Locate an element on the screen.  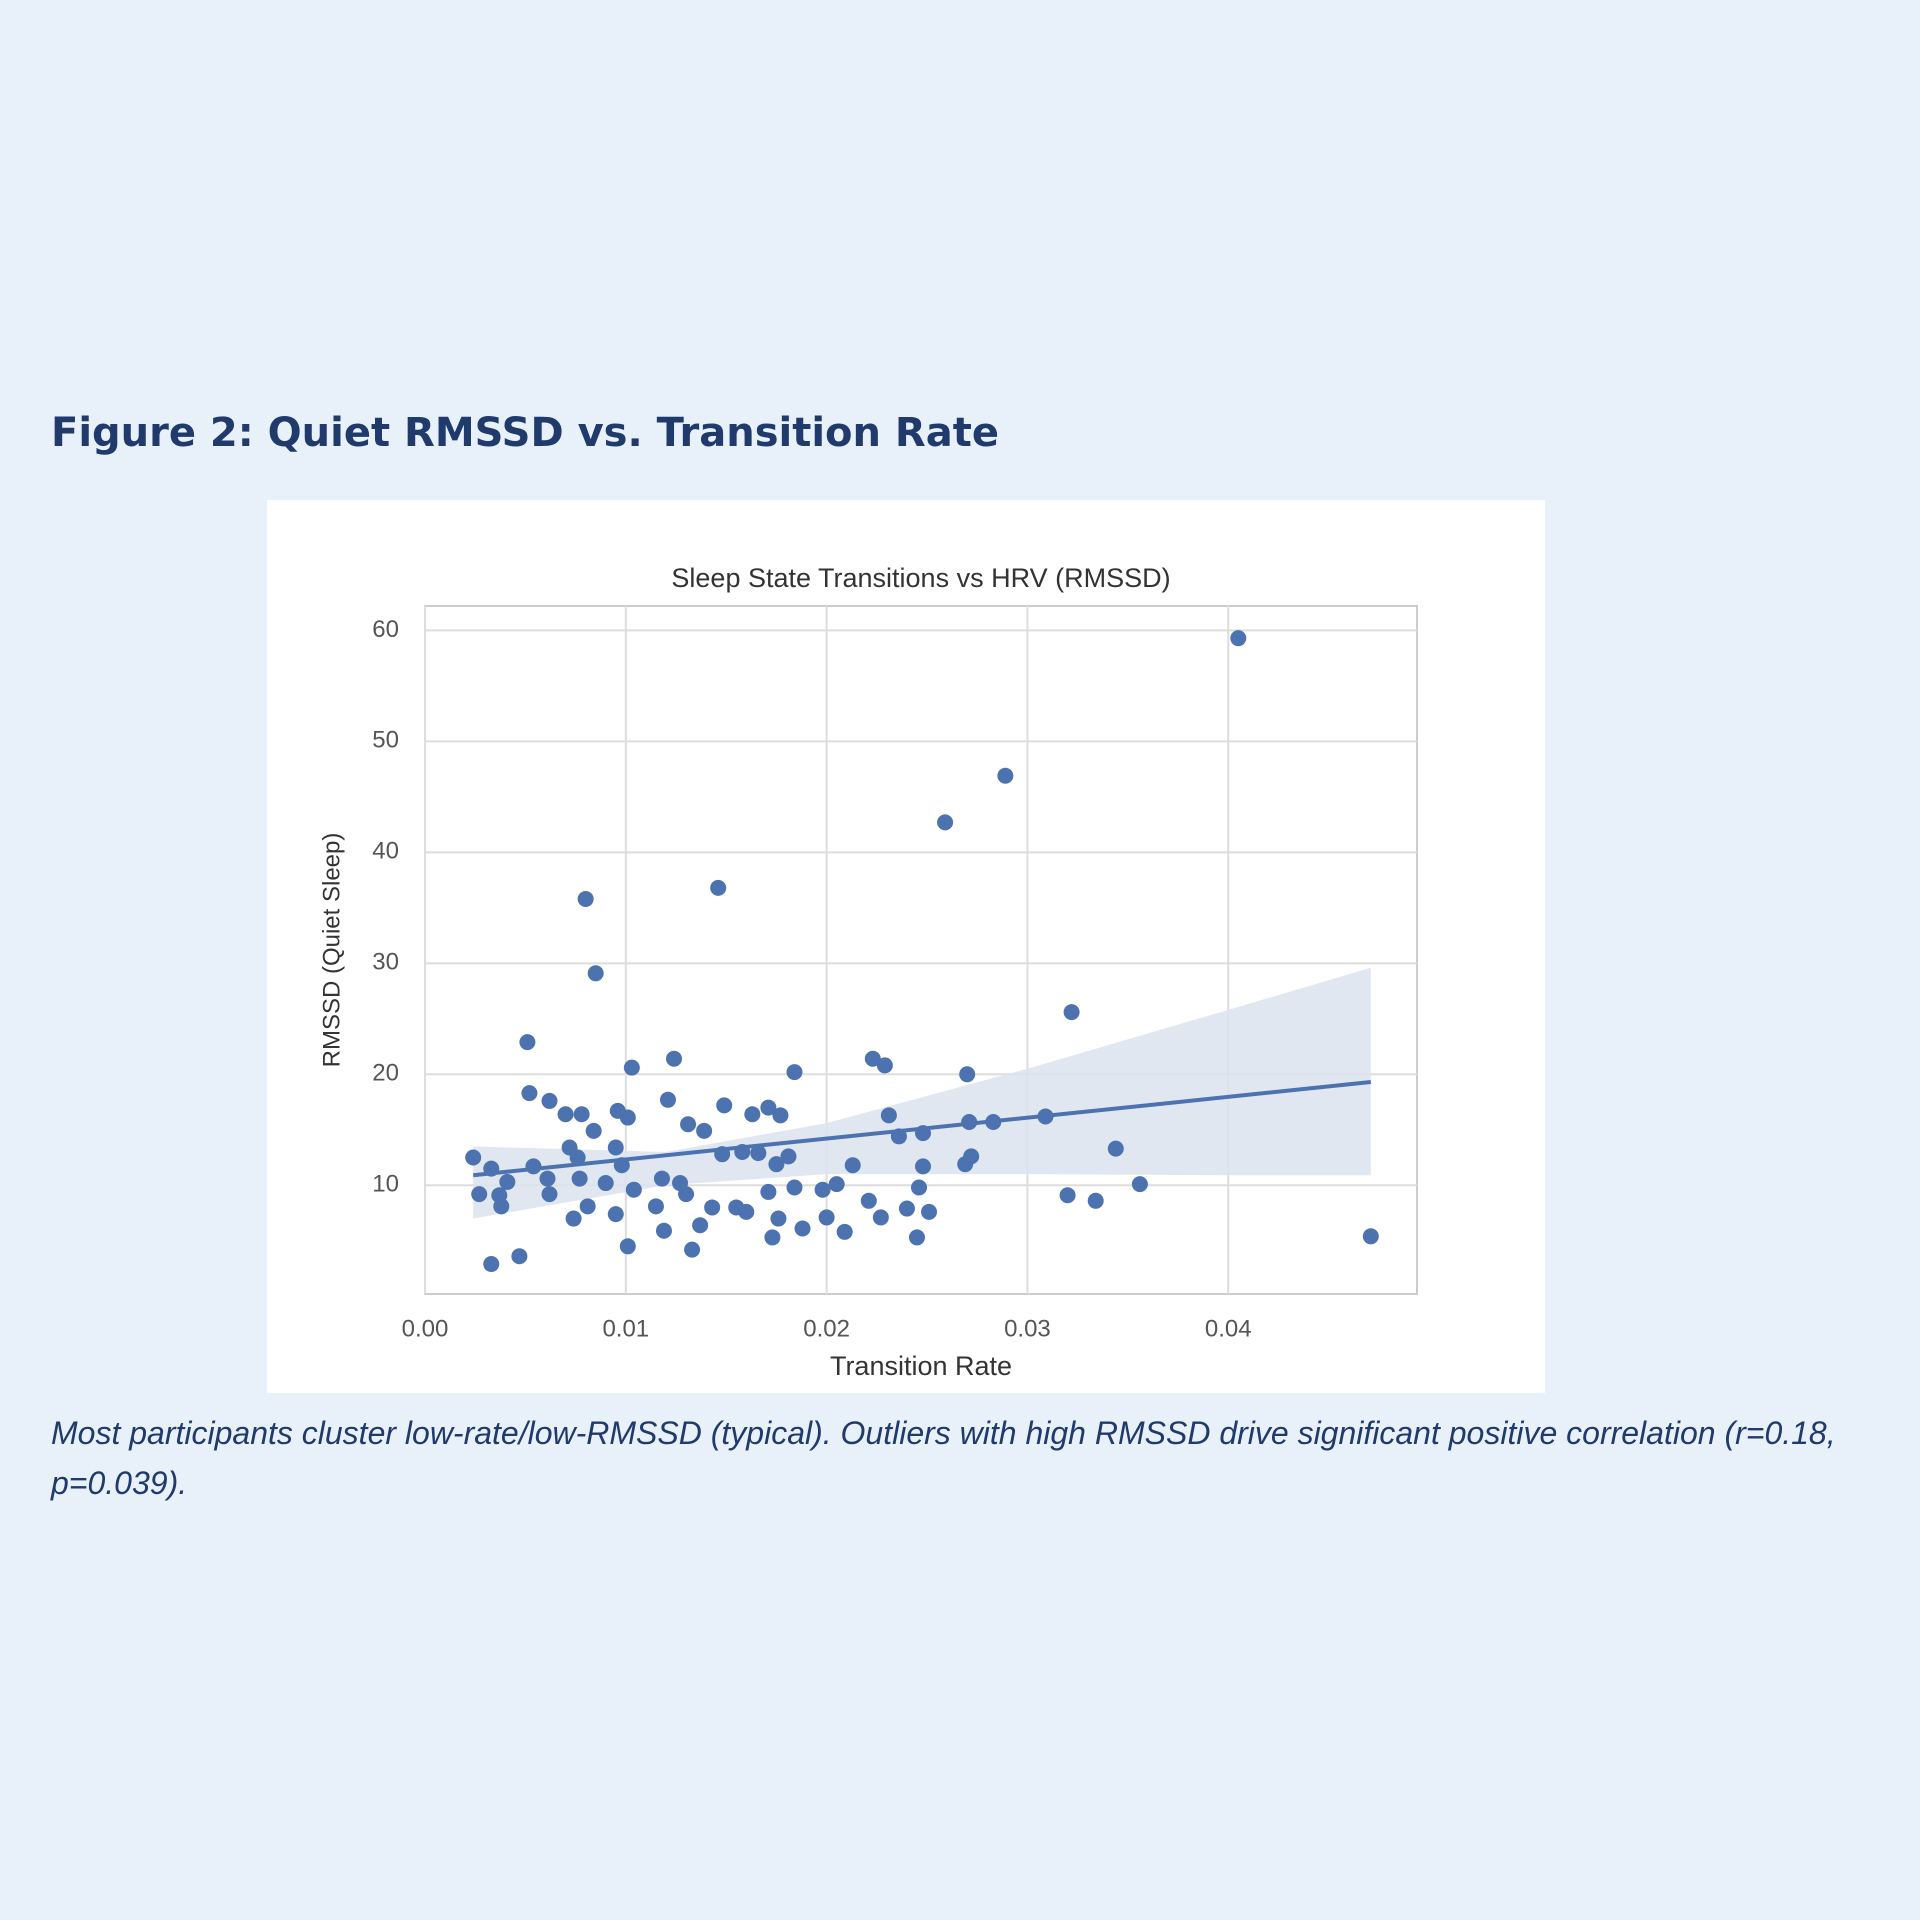
y-tick-label: 20 is located at coordinates (385, 1073).